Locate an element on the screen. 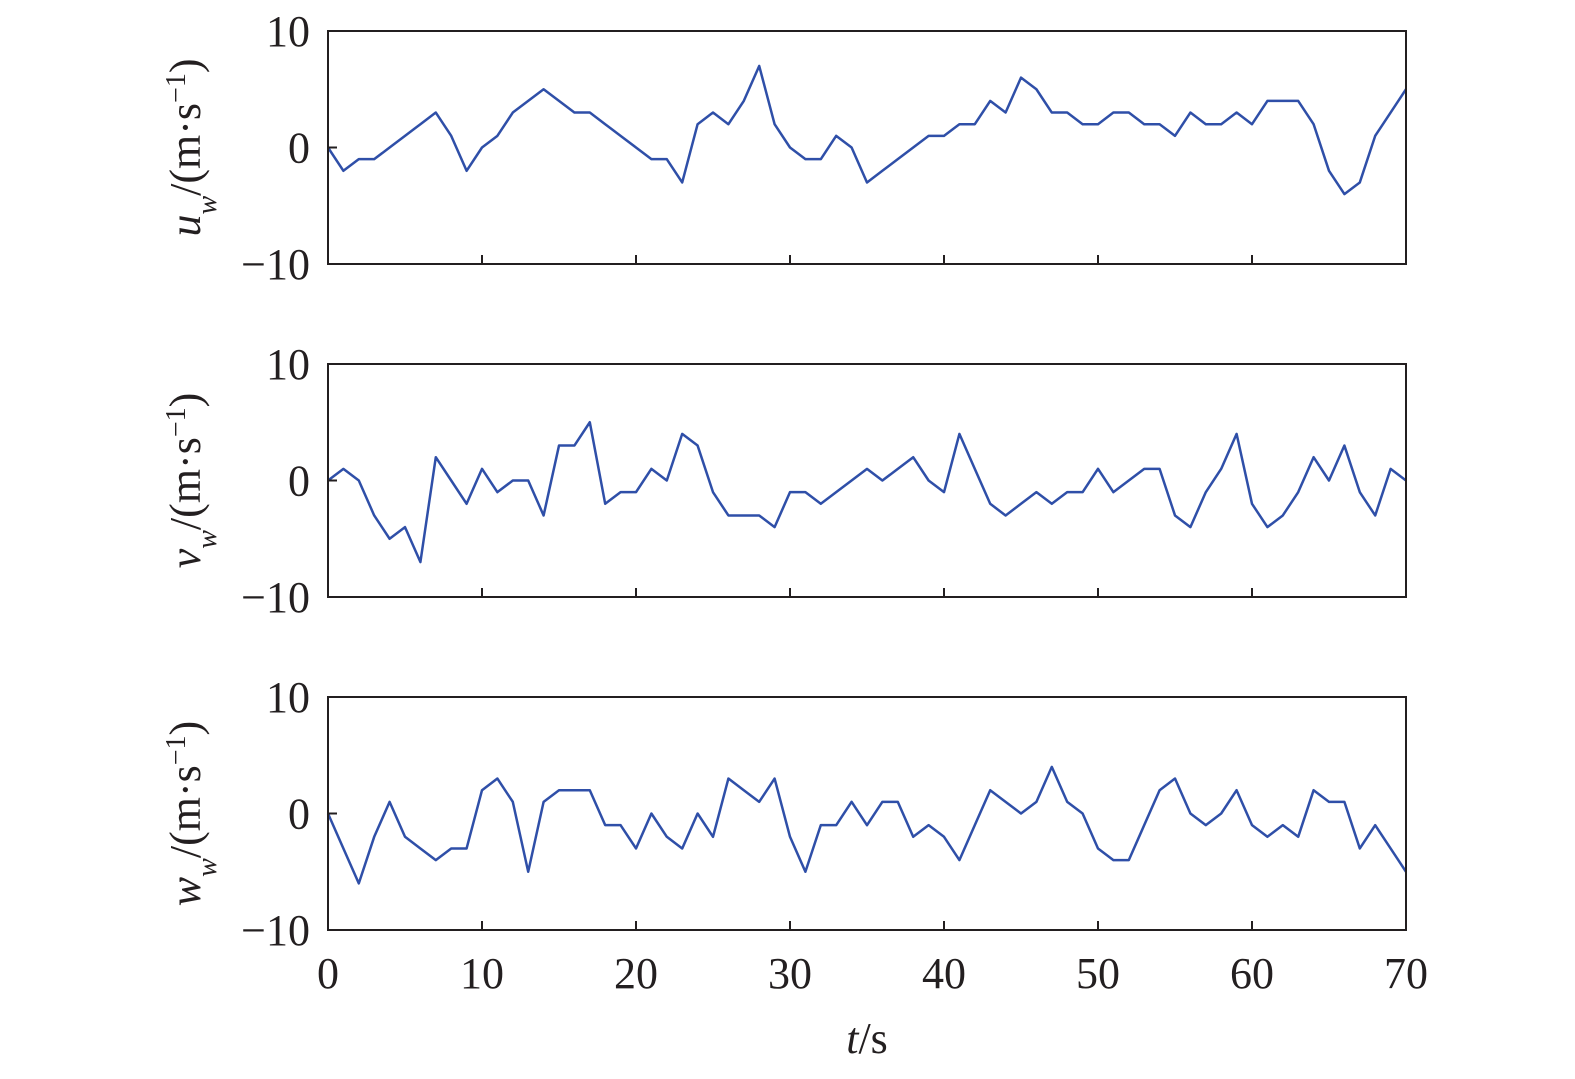 The width and height of the screenshot is (1575, 1079). y-axis-label-part: u is located at coordinates (185, 226).